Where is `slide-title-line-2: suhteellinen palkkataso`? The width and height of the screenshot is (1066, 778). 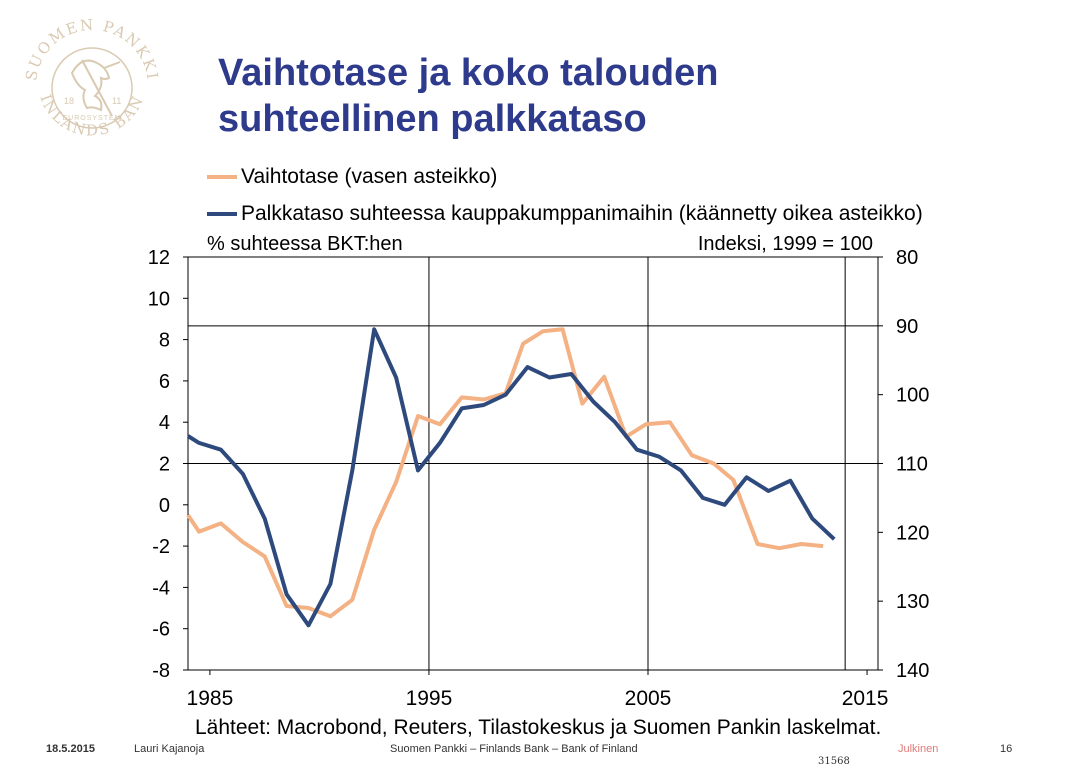 slide-title-line-2: suhteellinen palkkataso is located at coordinates (432, 119).